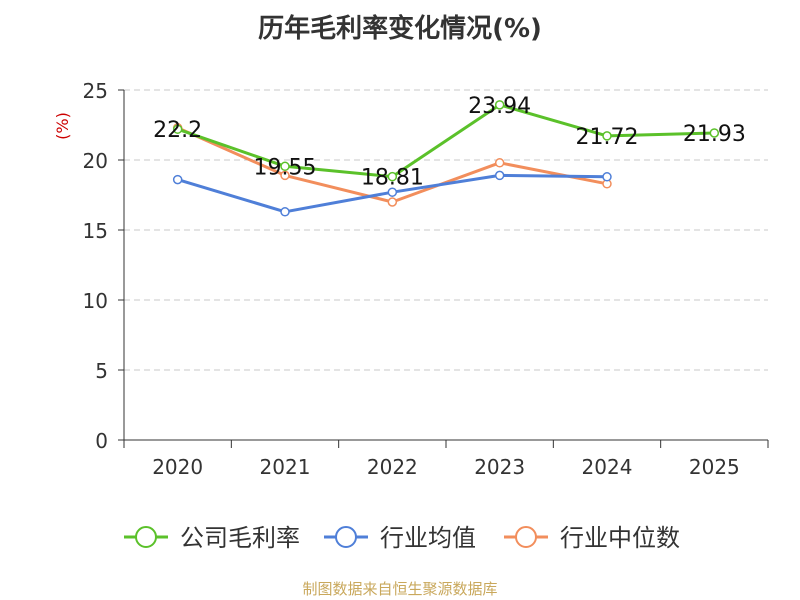 The width and height of the screenshot is (800, 600). I want to click on y-tick-label: 5, so click(101, 371).